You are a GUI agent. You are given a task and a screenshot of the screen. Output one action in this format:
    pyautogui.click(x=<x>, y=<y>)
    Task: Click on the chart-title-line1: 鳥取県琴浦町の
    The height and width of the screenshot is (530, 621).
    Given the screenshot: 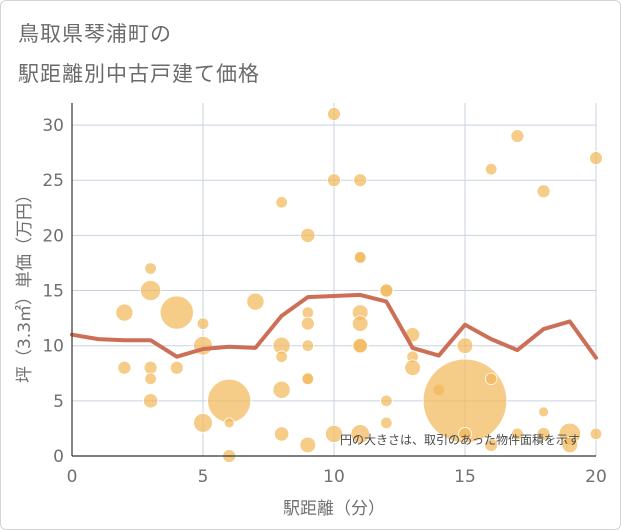 What is the action you would take?
    pyautogui.click(x=95, y=34)
    